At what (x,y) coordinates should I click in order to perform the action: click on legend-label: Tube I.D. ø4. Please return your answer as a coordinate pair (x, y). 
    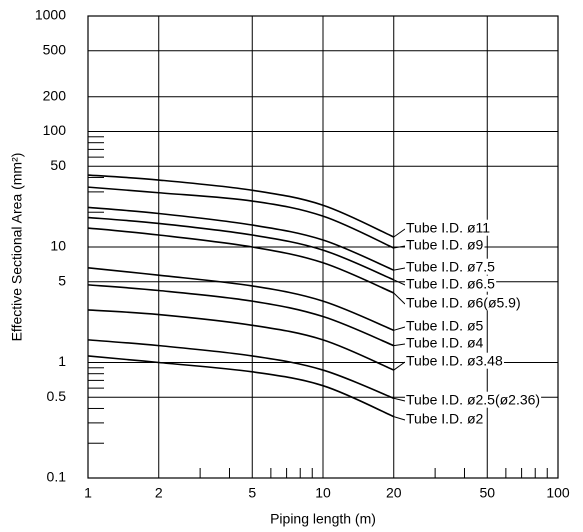
    Looking at the image, I should click on (445, 343).